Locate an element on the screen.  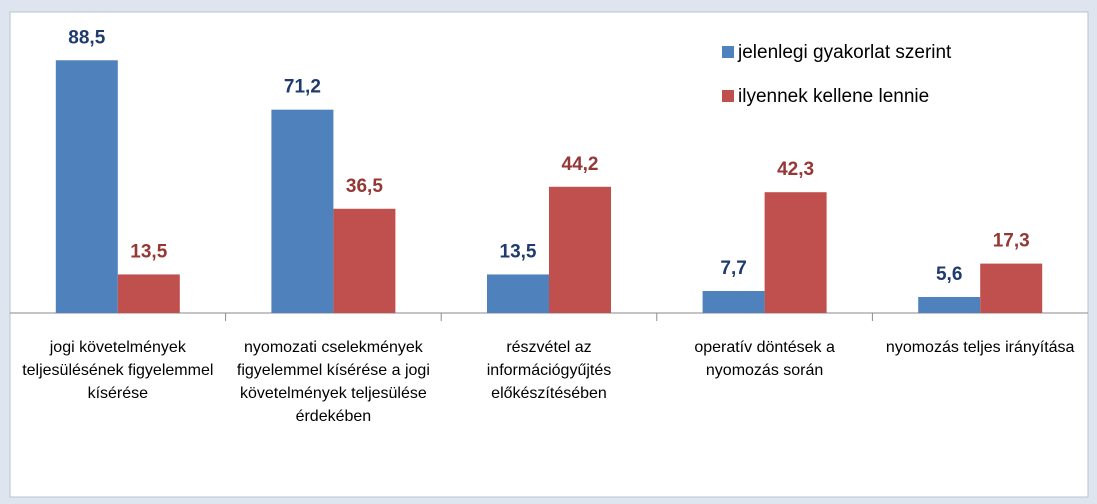
x-tick-label: nyomozás teljes irányítása is located at coordinates (980, 347).